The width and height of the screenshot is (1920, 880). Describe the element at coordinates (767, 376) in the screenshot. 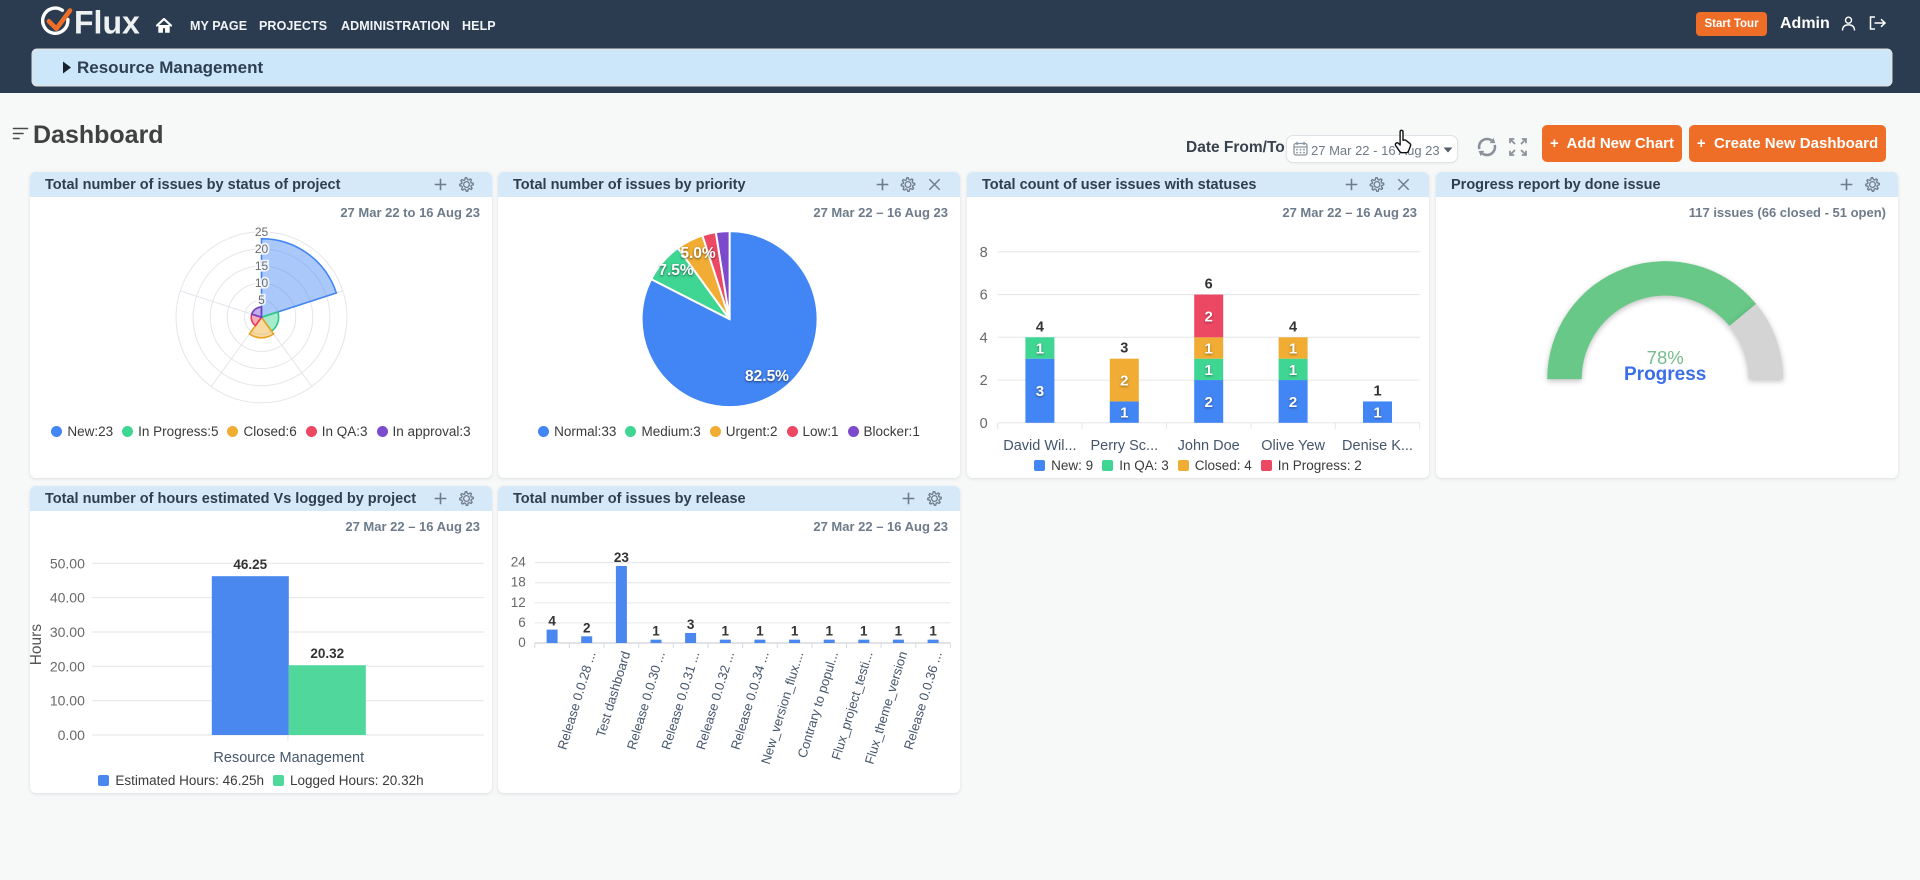

I see `svg-text: 82.5%` at that location.